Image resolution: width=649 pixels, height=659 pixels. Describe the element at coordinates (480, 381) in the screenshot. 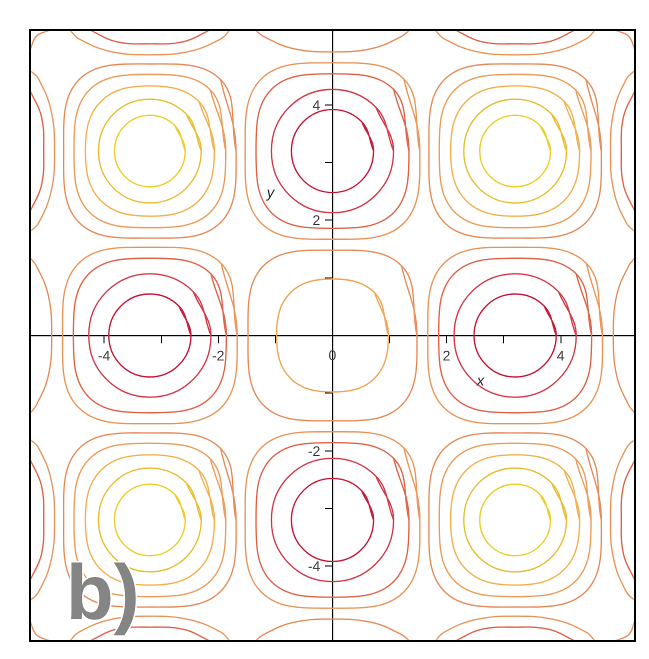

I see `x-axis-title: x` at that location.